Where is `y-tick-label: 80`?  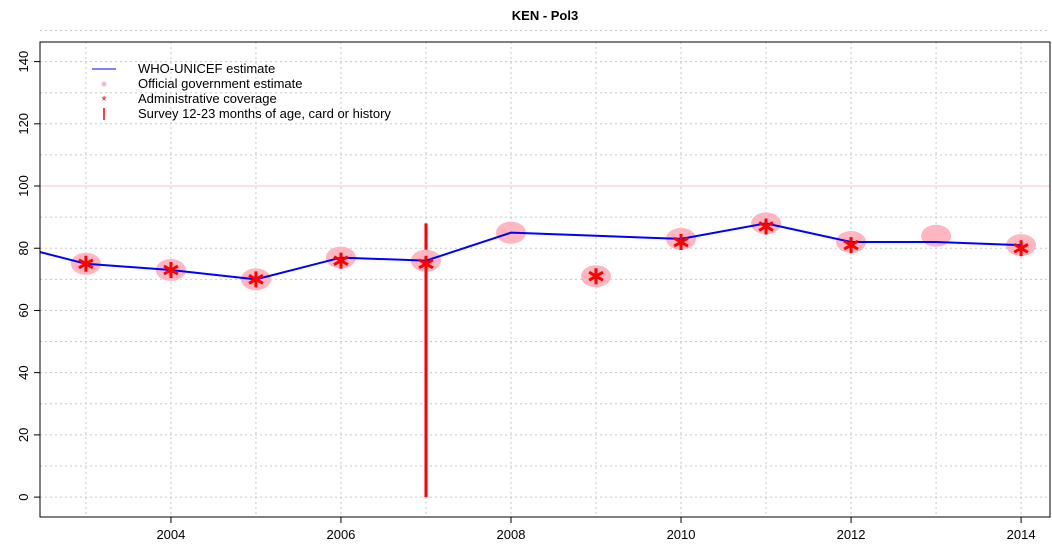 y-tick-label: 80 is located at coordinates (23, 248).